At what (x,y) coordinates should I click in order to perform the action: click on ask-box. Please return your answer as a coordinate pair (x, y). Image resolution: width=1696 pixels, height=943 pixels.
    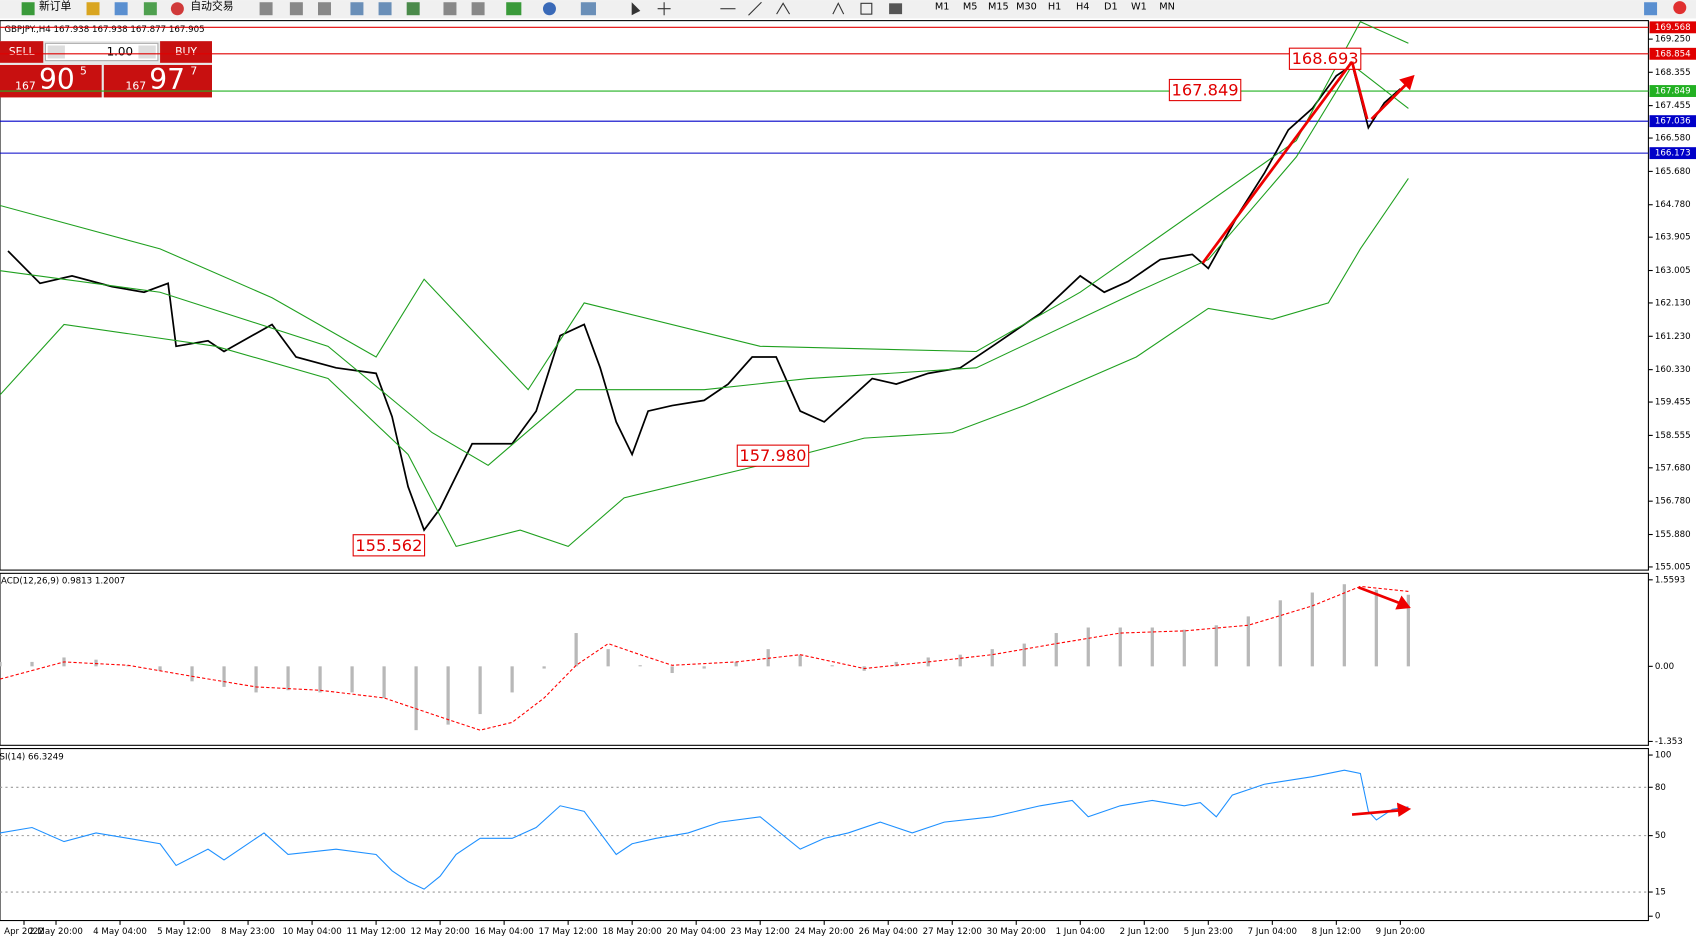
    Looking at the image, I should click on (157, 81).